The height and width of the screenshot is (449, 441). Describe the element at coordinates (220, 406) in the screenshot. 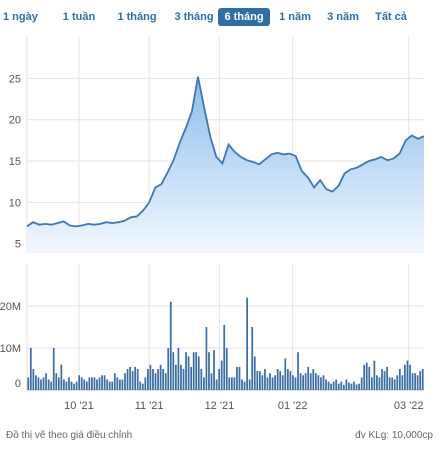

I see `x-tick-2: 12 '21` at that location.